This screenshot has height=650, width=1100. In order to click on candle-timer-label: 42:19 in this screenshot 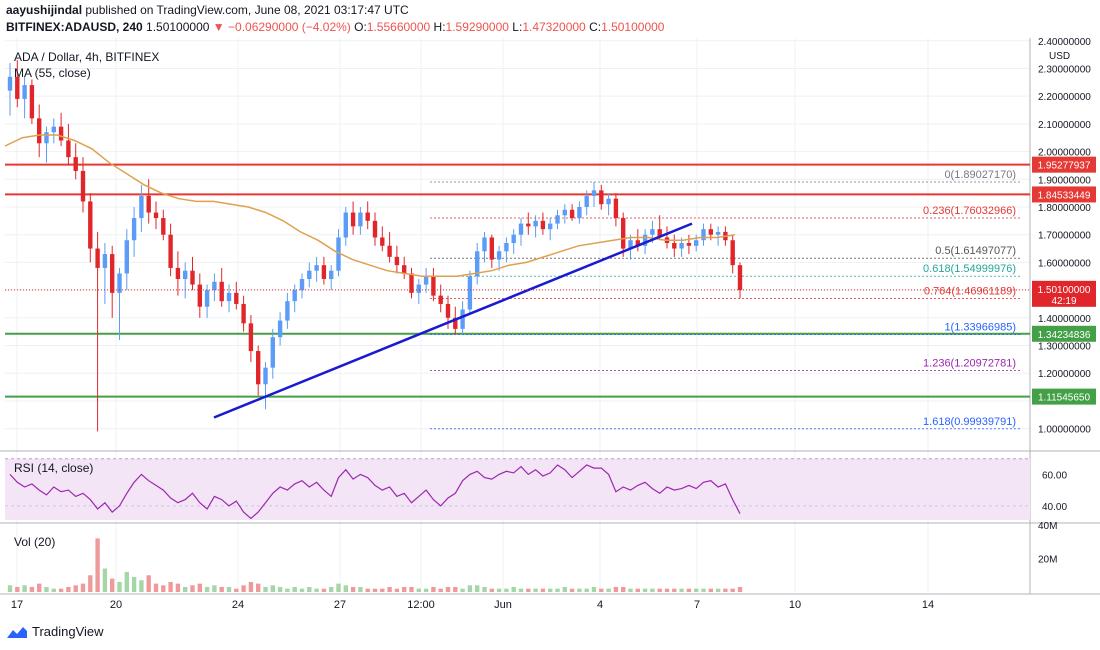, I will do `click(1063, 301)`.